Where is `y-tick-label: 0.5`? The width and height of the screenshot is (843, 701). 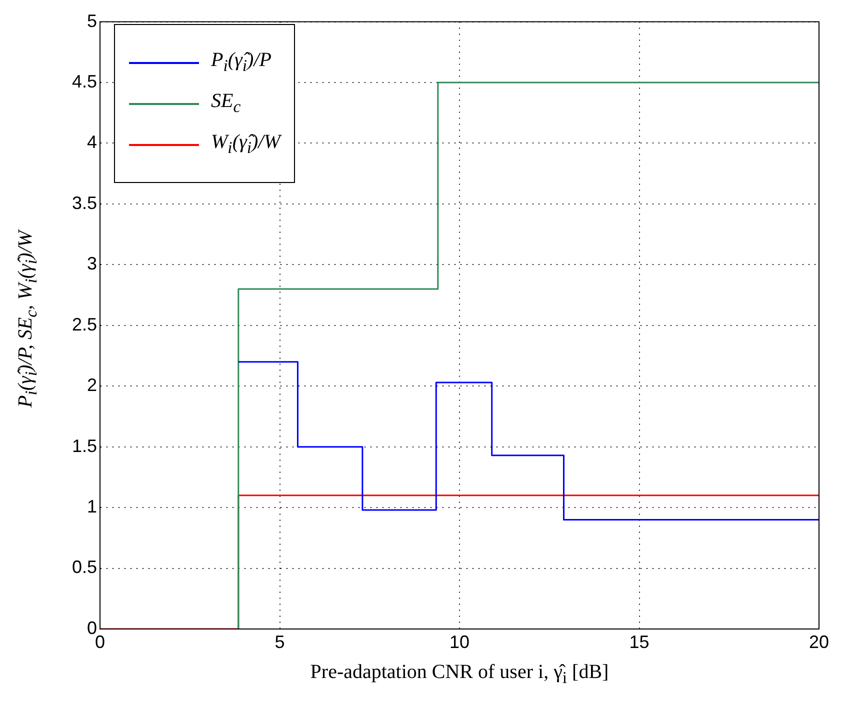
y-tick-label: 0.5 is located at coordinates (84, 567).